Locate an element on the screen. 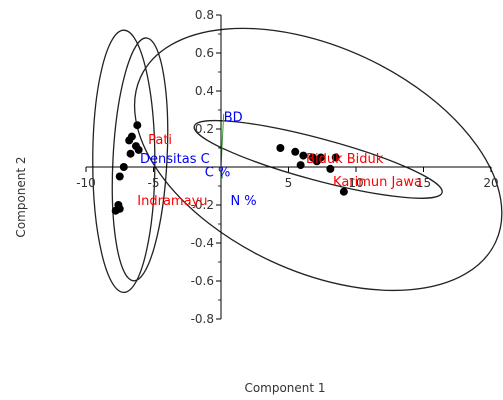 This screenshot has height=400, width=503. x-tick-label: 10 is located at coordinates (355, 183).